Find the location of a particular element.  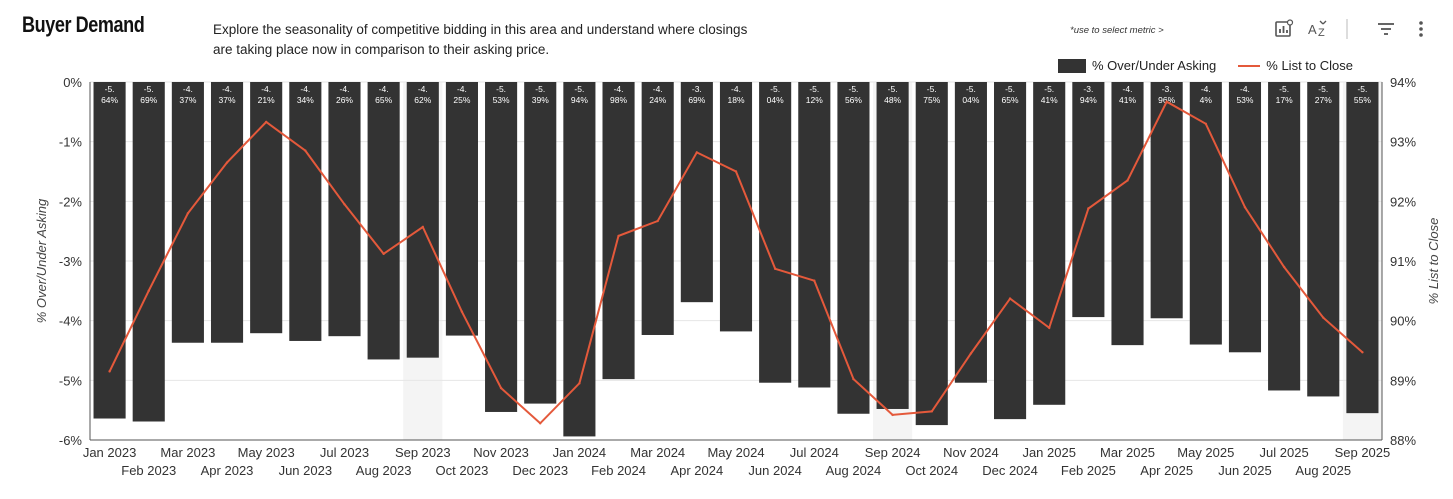

y-right-tick-label: 89% is located at coordinates (1403, 380).